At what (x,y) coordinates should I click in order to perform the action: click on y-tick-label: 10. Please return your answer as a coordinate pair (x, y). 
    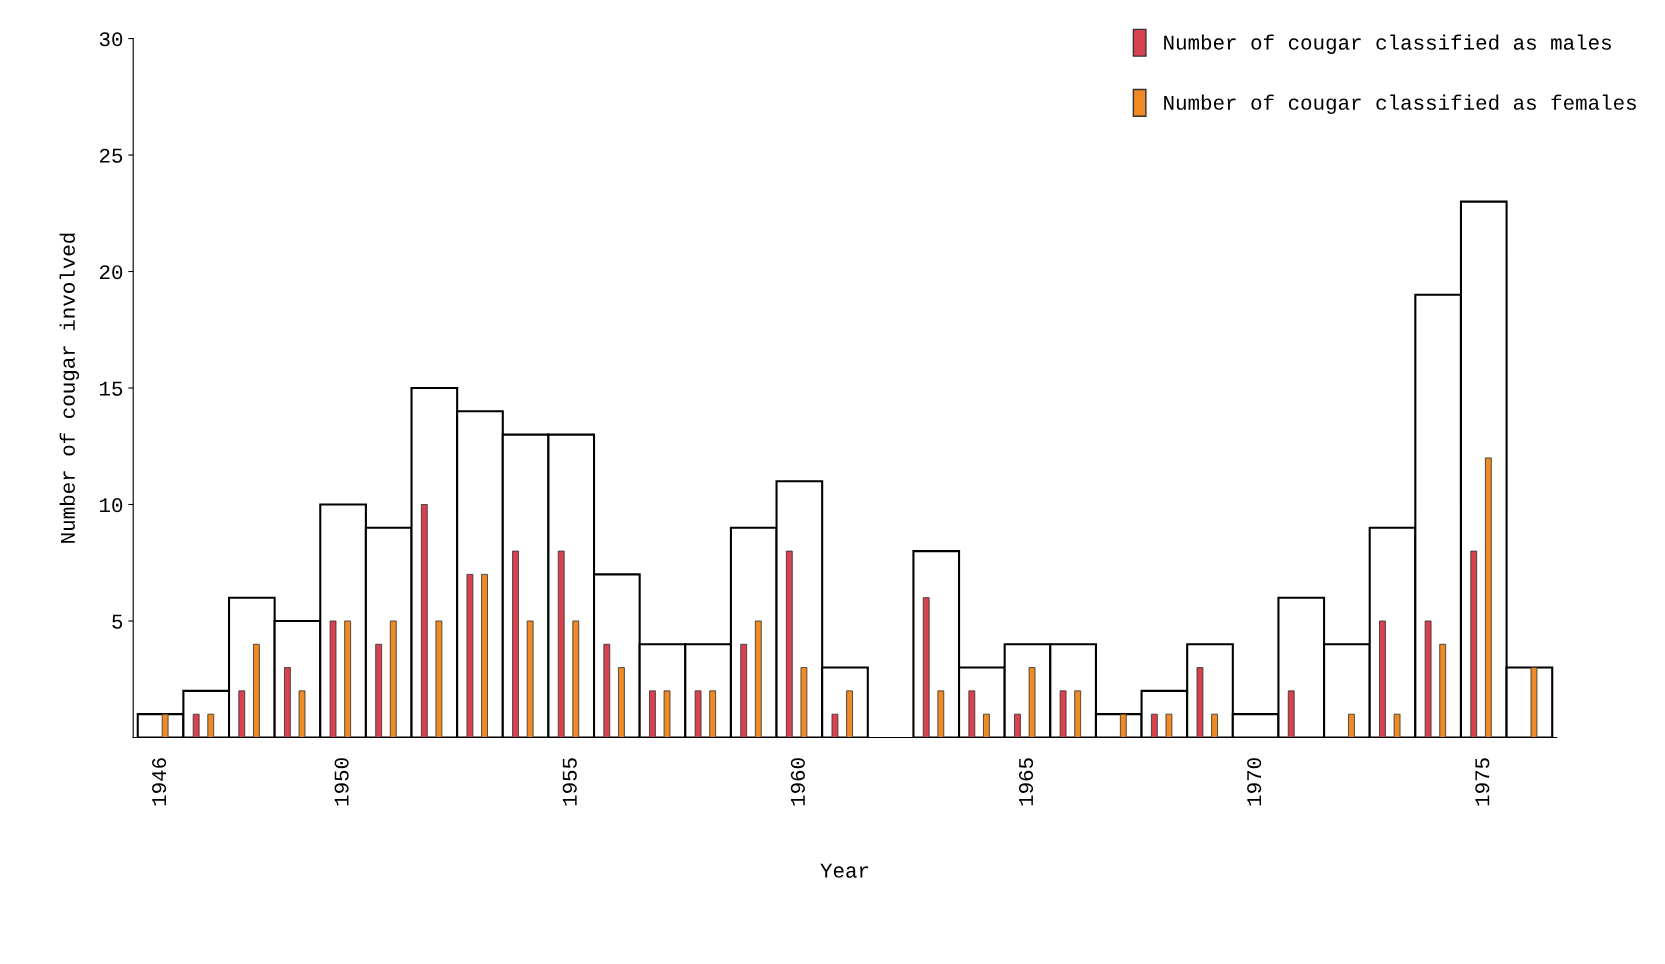
    Looking at the image, I should click on (111, 505).